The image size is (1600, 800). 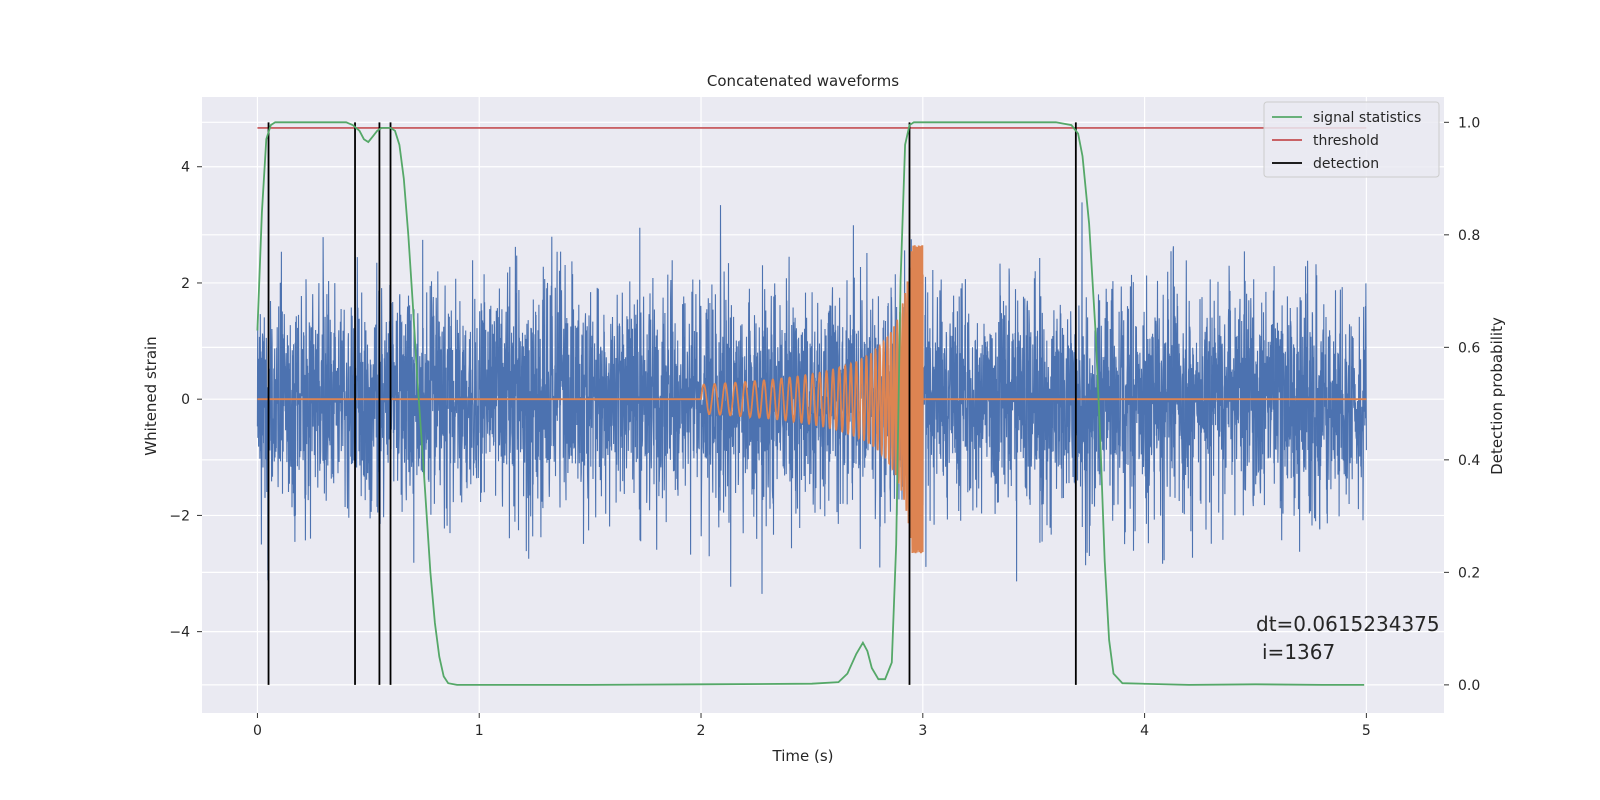 What do you see at coordinates (1462, 404) in the screenshot?
I see `right-axis-ticks: 0.0 0.2 0.4 0.6 0.8 1.0` at bounding box center [1462, 404].